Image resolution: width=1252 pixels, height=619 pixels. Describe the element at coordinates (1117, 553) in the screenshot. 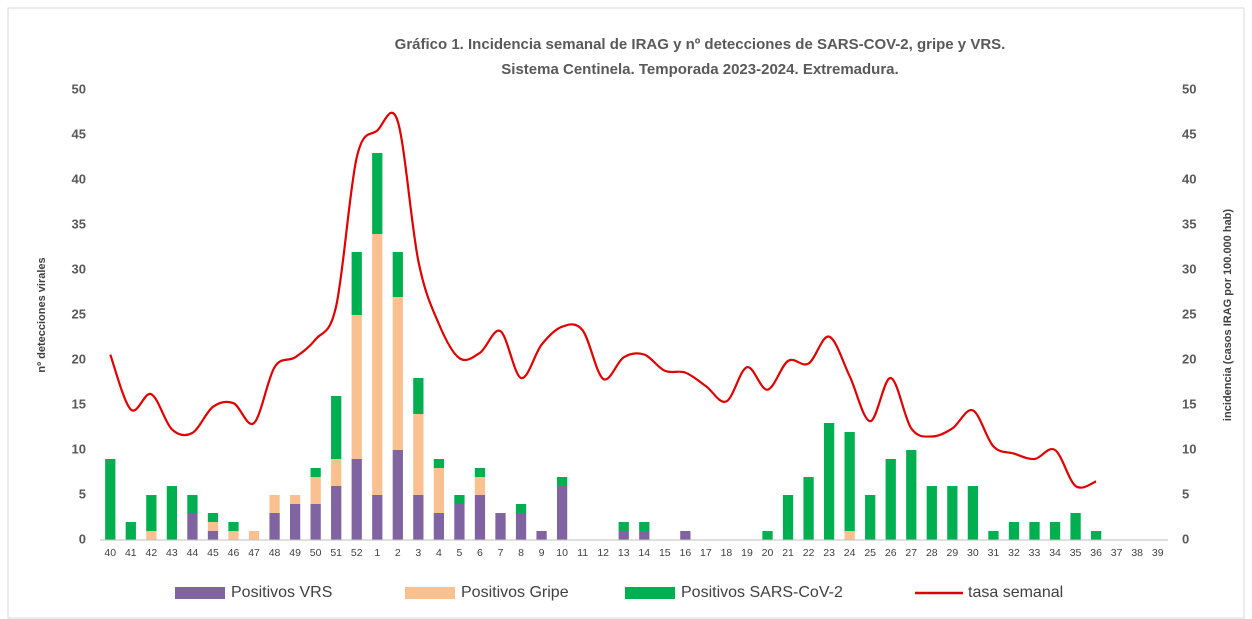

I see `x-tick-label: 37` at that location.